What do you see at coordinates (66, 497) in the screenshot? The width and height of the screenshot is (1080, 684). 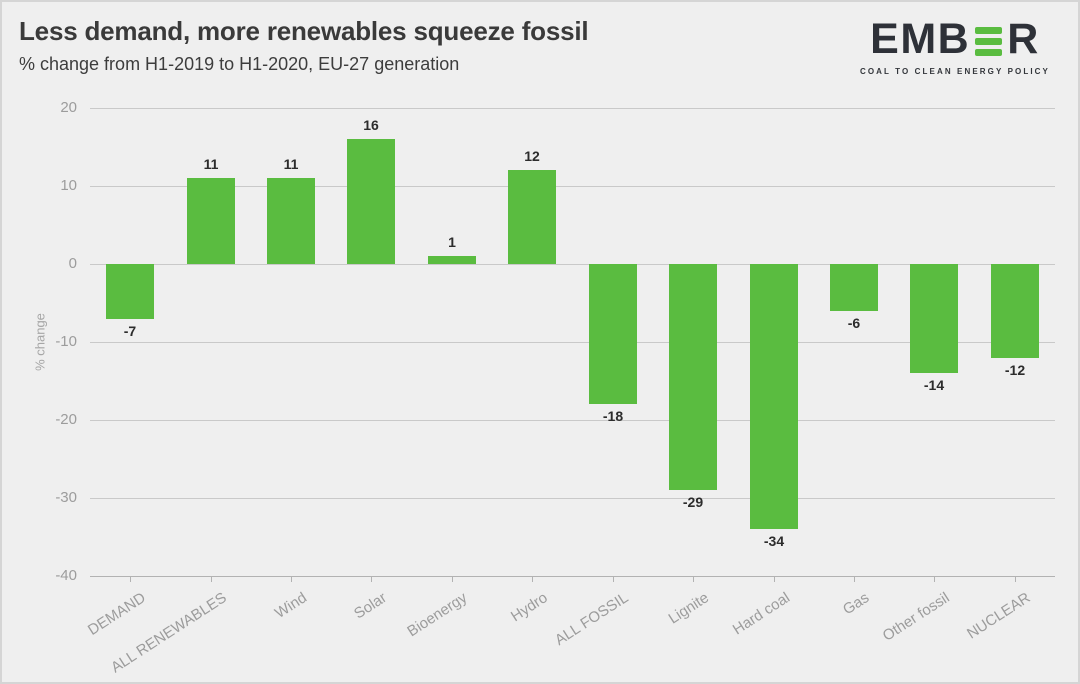 I see `y-tick-label: -30` at bounding box center [66, 497].